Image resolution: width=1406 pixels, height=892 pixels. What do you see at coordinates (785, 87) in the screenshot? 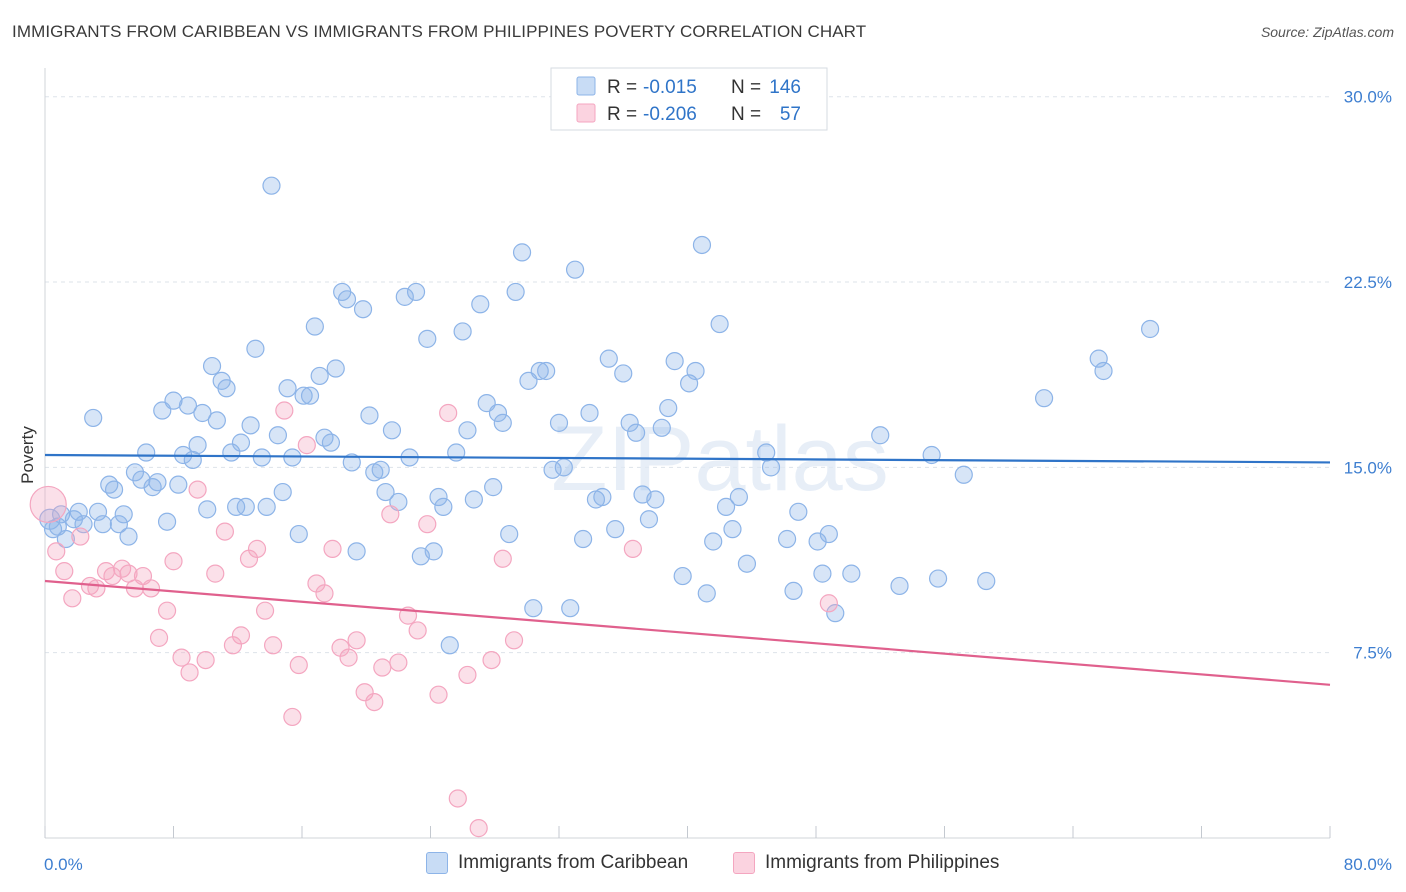
I see `stats-n-value: 146` at bounding box center [785, 87].